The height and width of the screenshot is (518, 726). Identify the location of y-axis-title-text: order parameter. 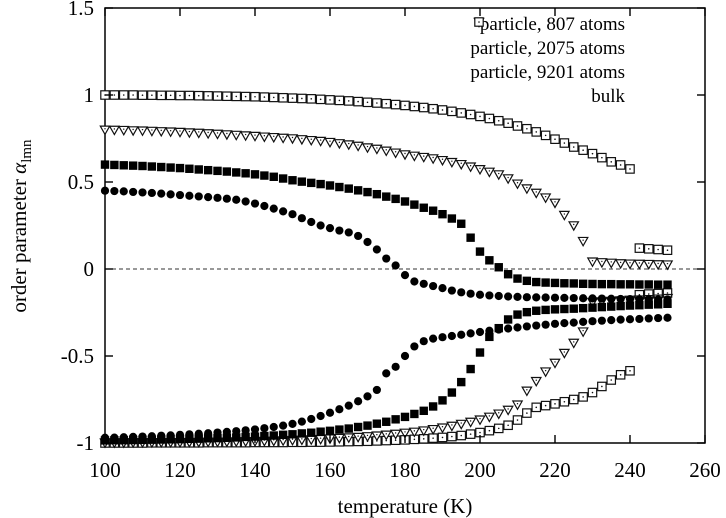
(19, 243).